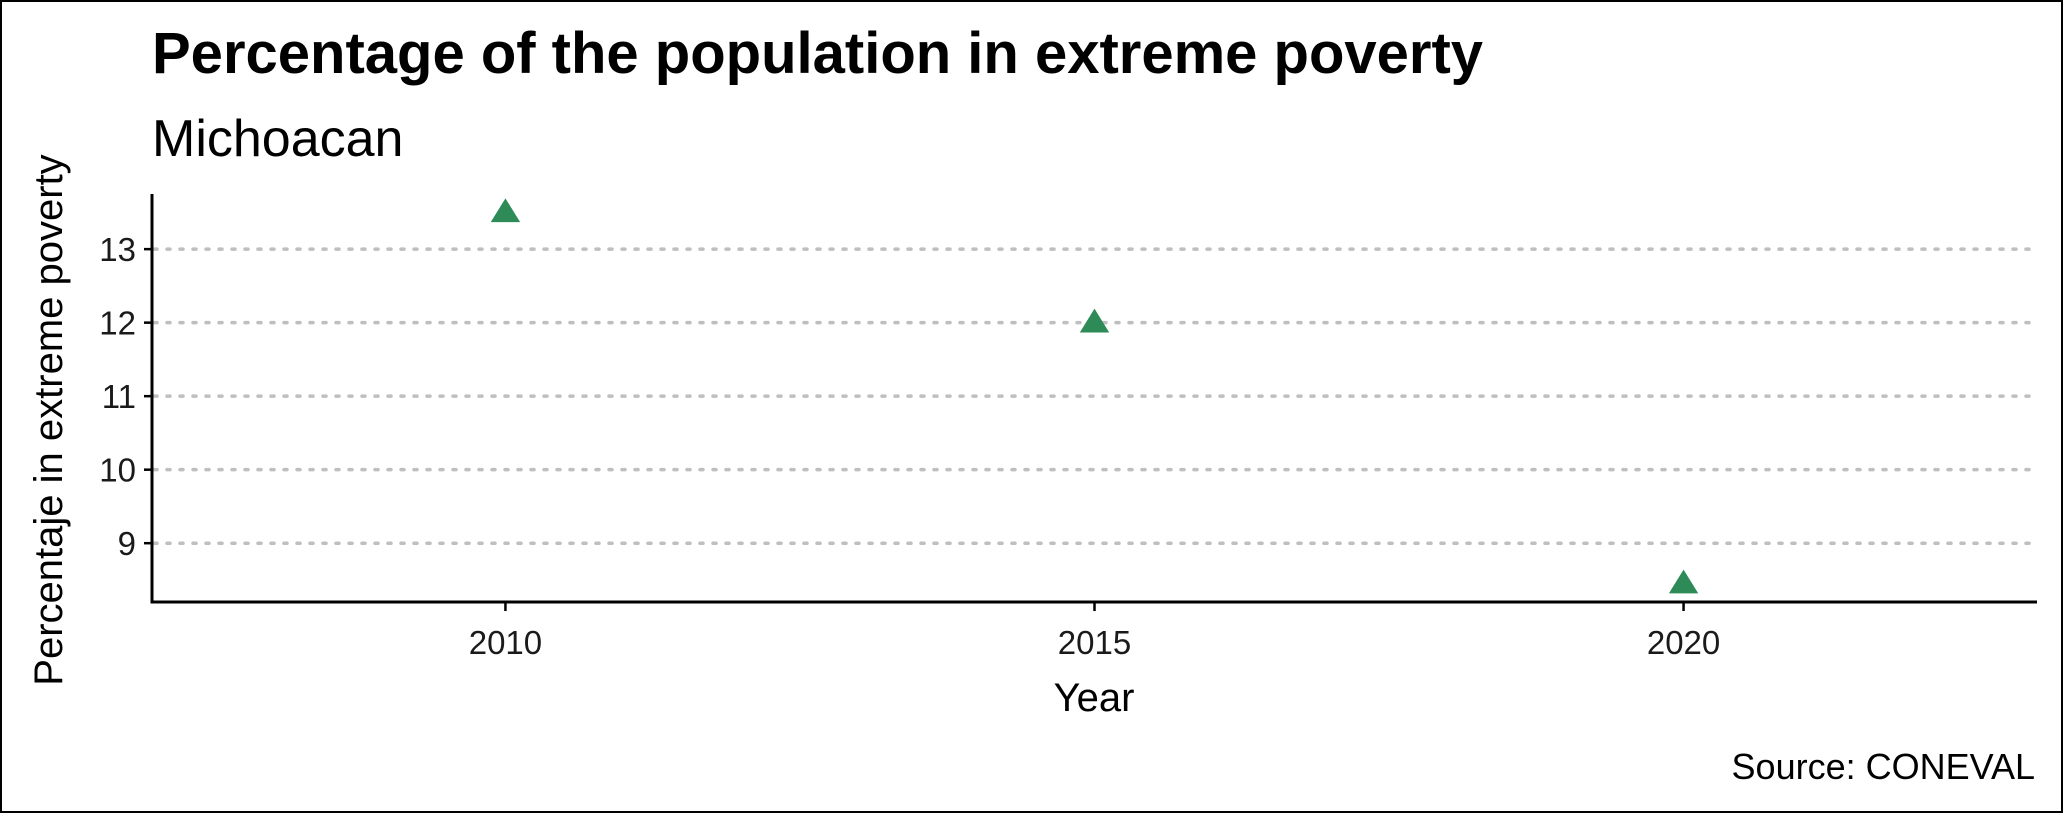  I want to click on data-point-2010, so click(505, 210).